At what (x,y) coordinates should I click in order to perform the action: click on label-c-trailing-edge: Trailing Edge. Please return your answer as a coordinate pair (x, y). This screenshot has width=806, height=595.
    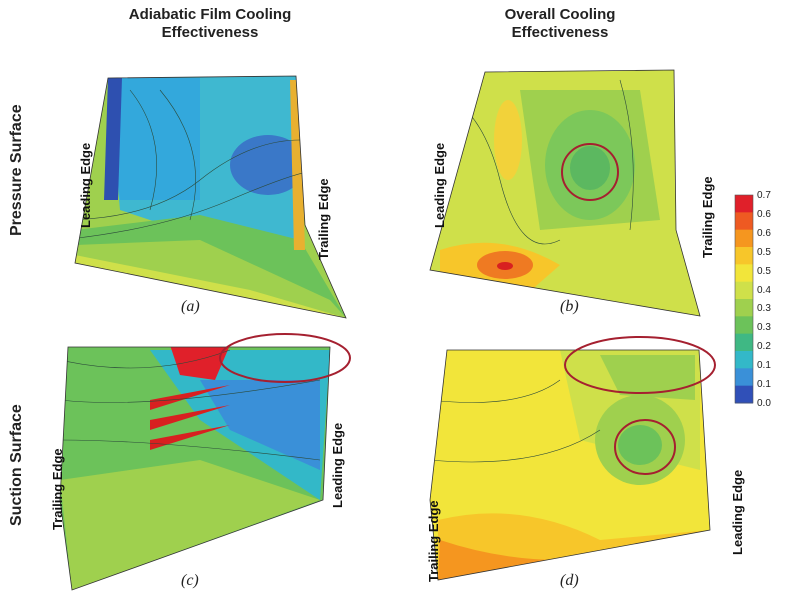
    Looking at the image, I should click on (57, 489).